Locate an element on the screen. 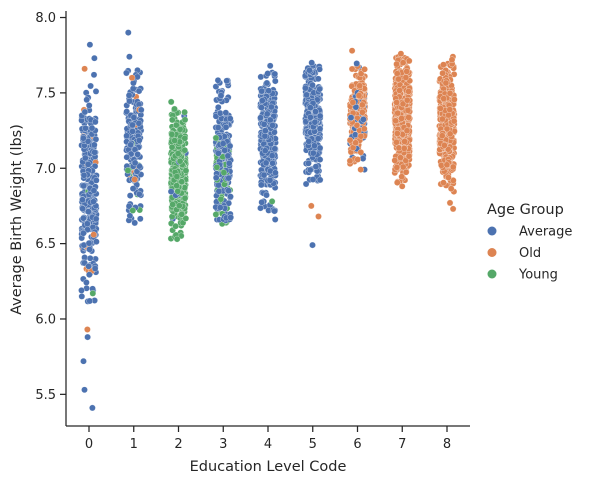 Image resolution: width=589 pixels, height=489 pixels. legend-label: Young is located at coordinates (538, 275).